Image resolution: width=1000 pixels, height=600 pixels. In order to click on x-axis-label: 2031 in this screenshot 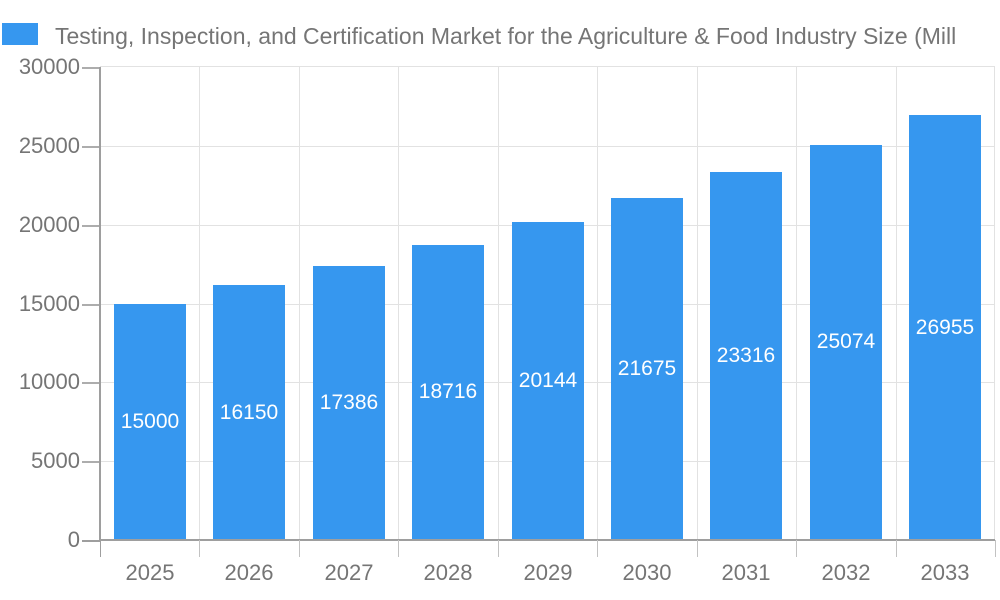, I will do `click(746, 572)`.